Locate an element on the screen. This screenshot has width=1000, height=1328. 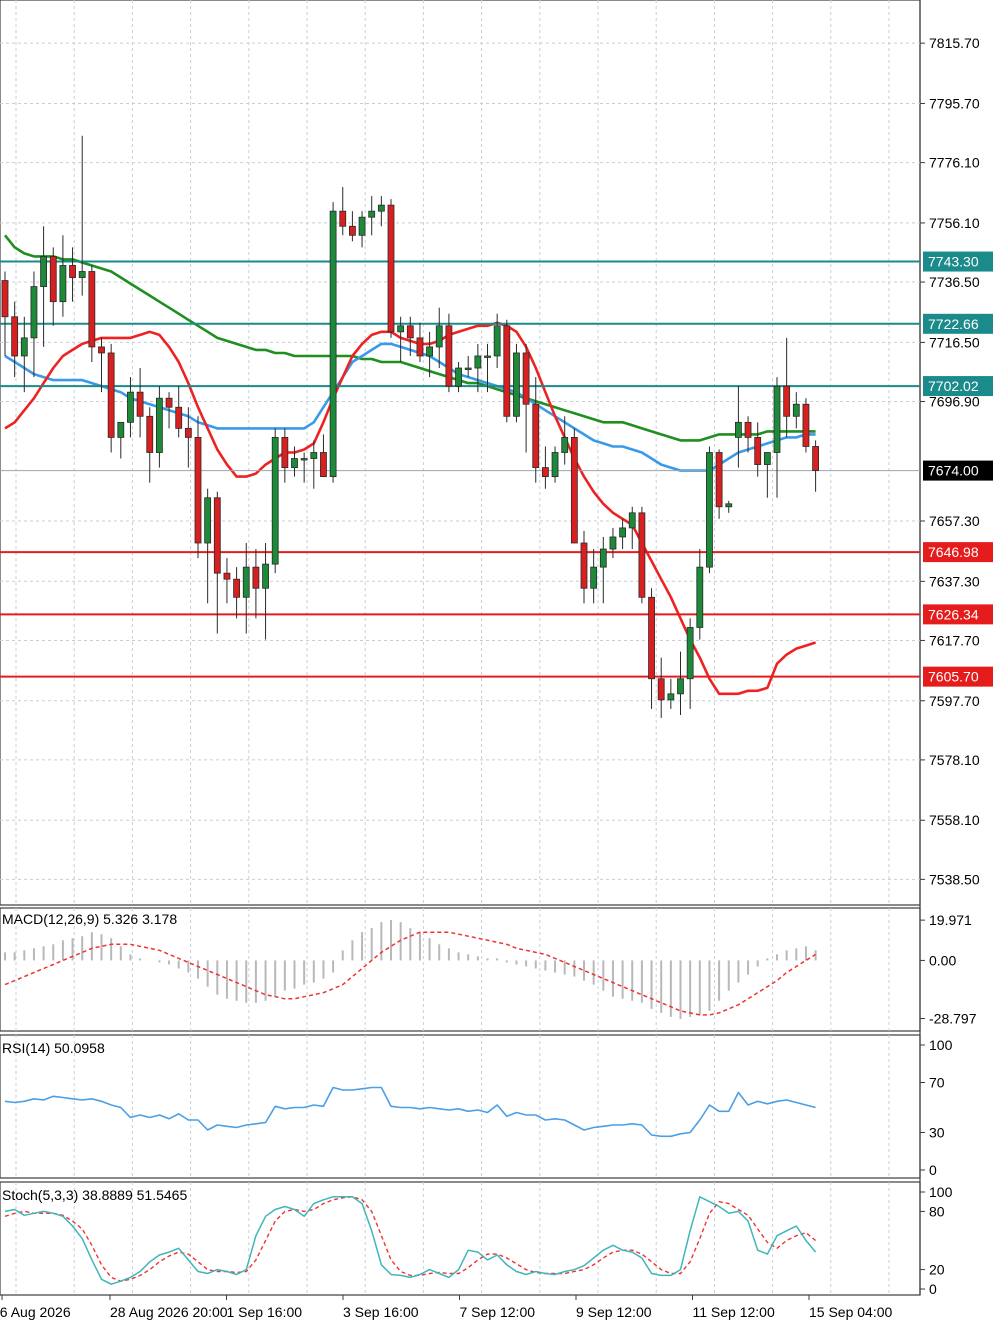
level-tag-label: 7605.70 is located at coordinates (953, 677).